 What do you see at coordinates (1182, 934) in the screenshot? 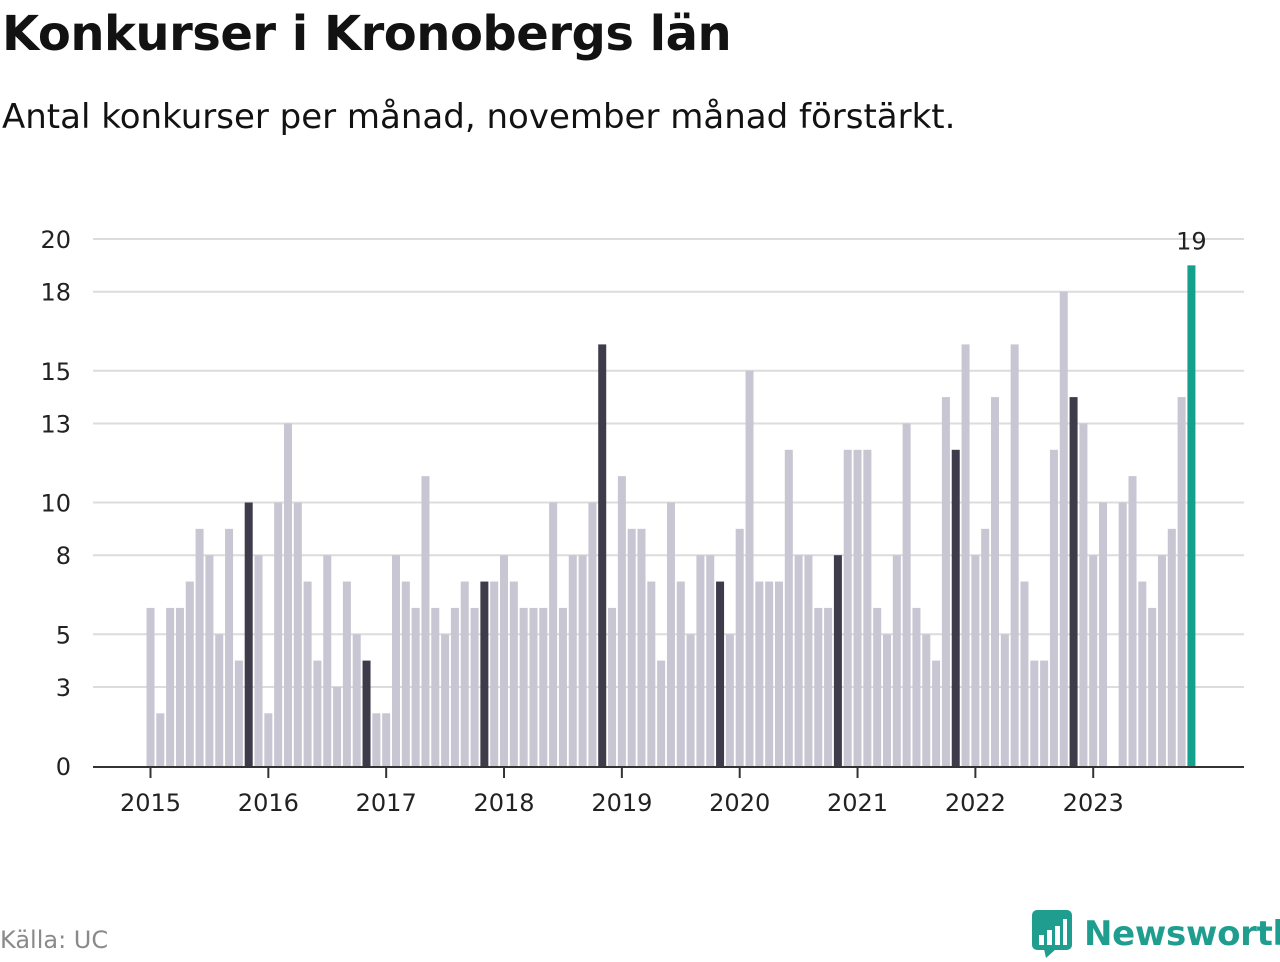
I see `brand-name: Newsworthy` at bounding box center [1182, 934].